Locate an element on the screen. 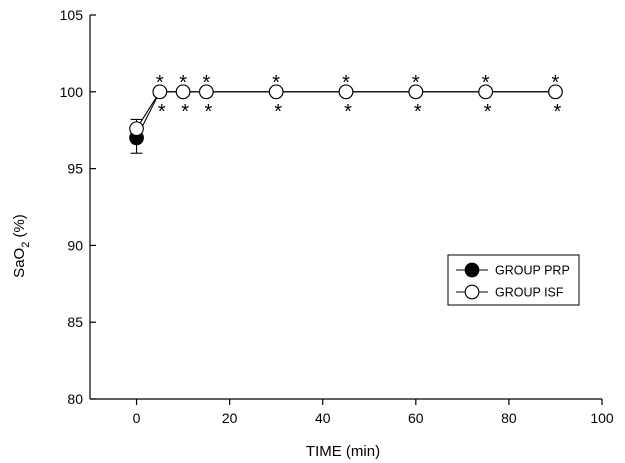  y-tick-label: 95 is located at coordinates (75, 169).